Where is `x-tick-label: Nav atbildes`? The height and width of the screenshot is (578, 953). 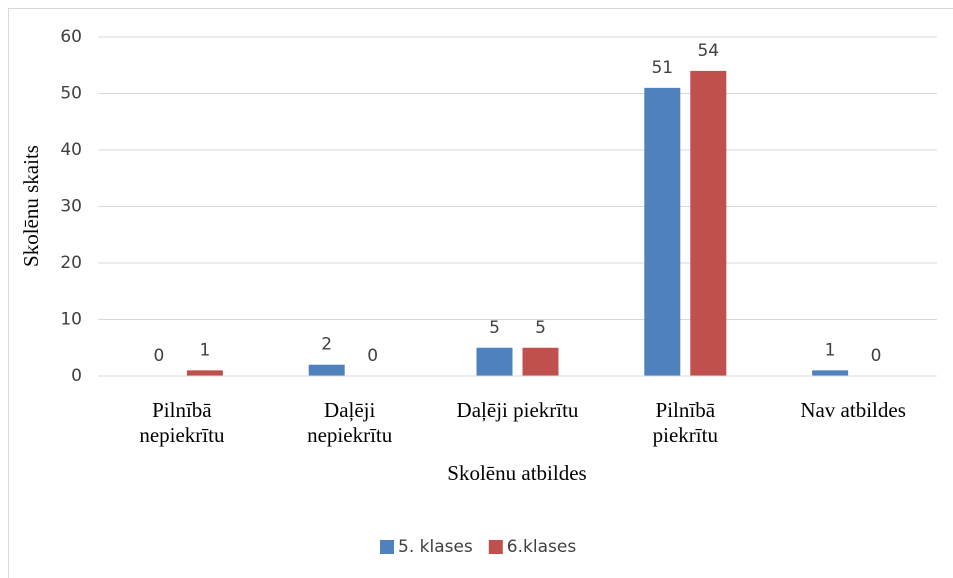
x-tick-label: Nav atbildes is located at coordinates (853, 410).